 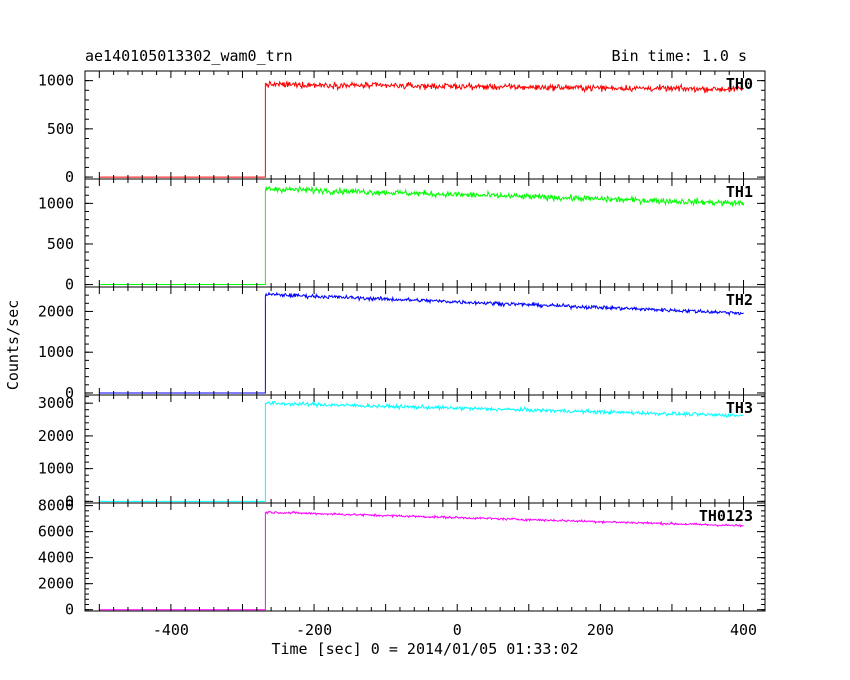 I want to click on y-tick-label: 3000, so click(x=56, y=403).